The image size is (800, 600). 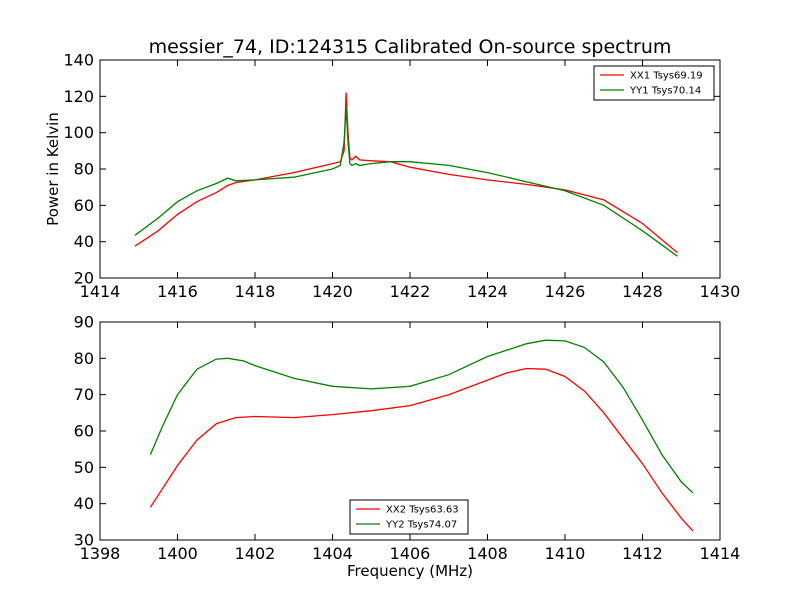 I want to click on top-x-tick-label: 1418, so click(x=255, y=291).